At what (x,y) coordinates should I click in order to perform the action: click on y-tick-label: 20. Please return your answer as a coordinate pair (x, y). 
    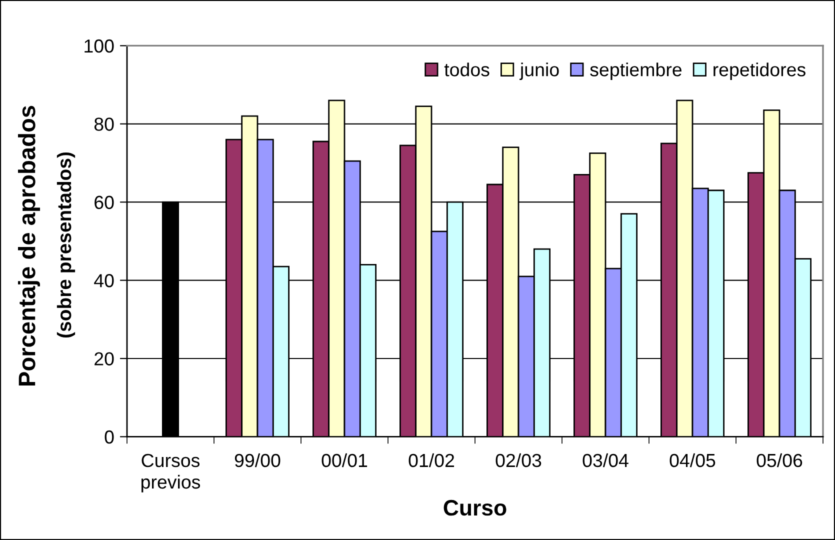
    Looking at the image, I should click on (104, 359).